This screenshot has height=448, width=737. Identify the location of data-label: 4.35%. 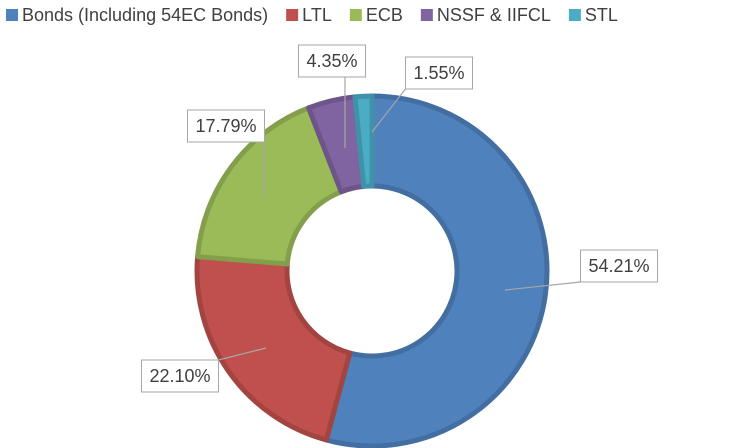
(332, 61).